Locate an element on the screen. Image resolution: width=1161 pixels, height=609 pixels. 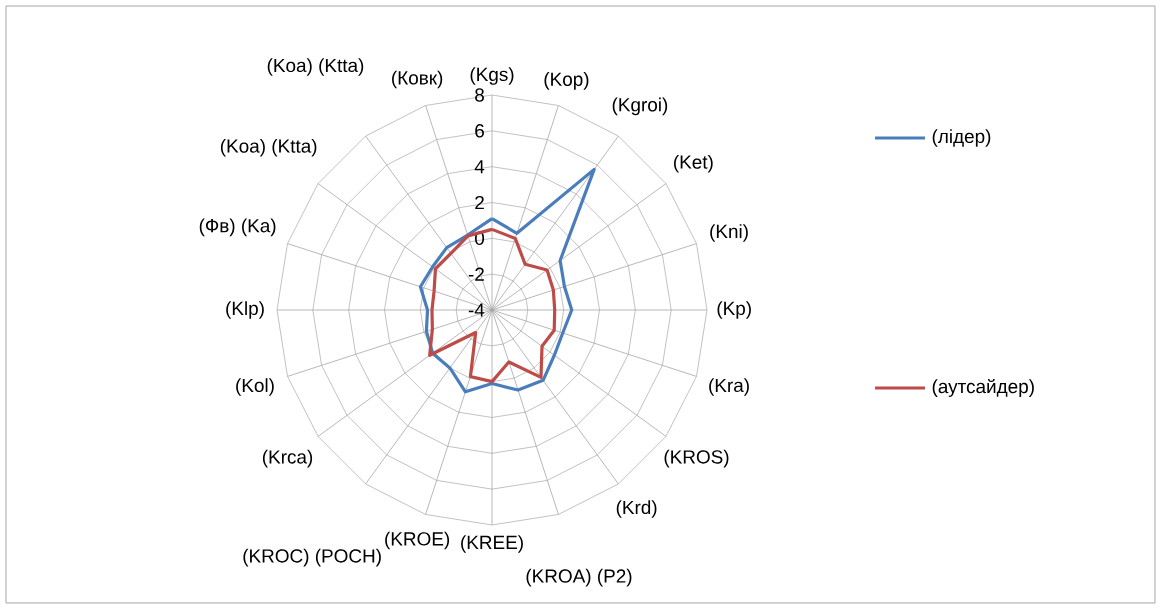
legend-label: (лідер) is located at coordinates (961, 138).